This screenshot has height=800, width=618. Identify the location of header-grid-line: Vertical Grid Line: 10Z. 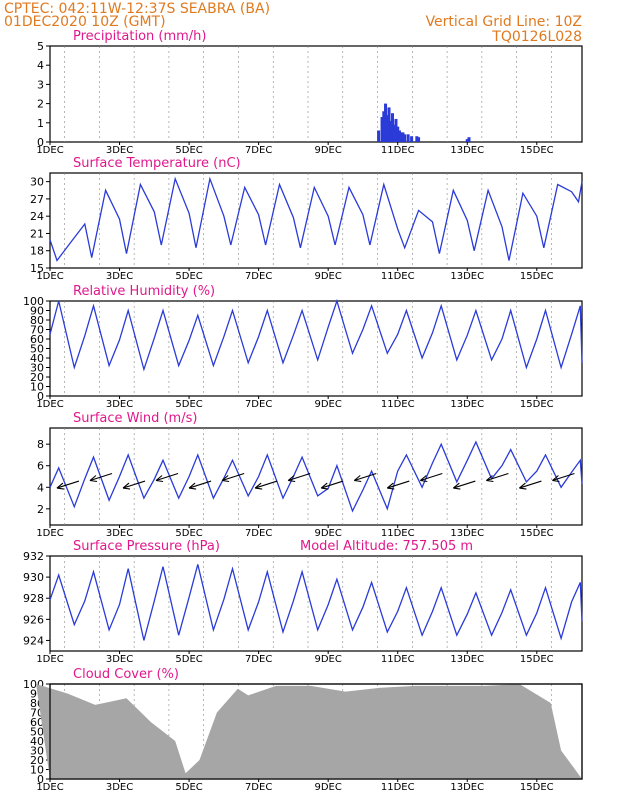
(503, 22).